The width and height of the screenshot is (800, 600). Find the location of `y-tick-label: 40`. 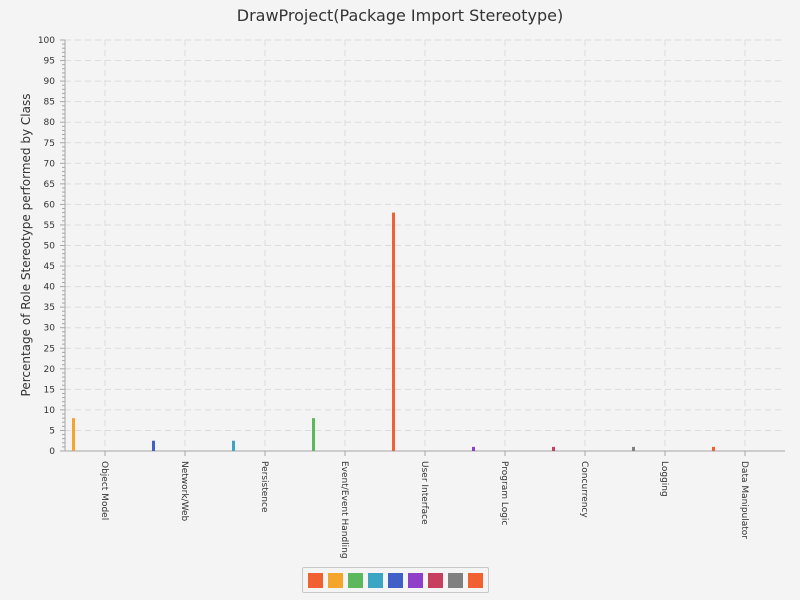

y-tick-label: 40 is located at coordinates (50, 288).